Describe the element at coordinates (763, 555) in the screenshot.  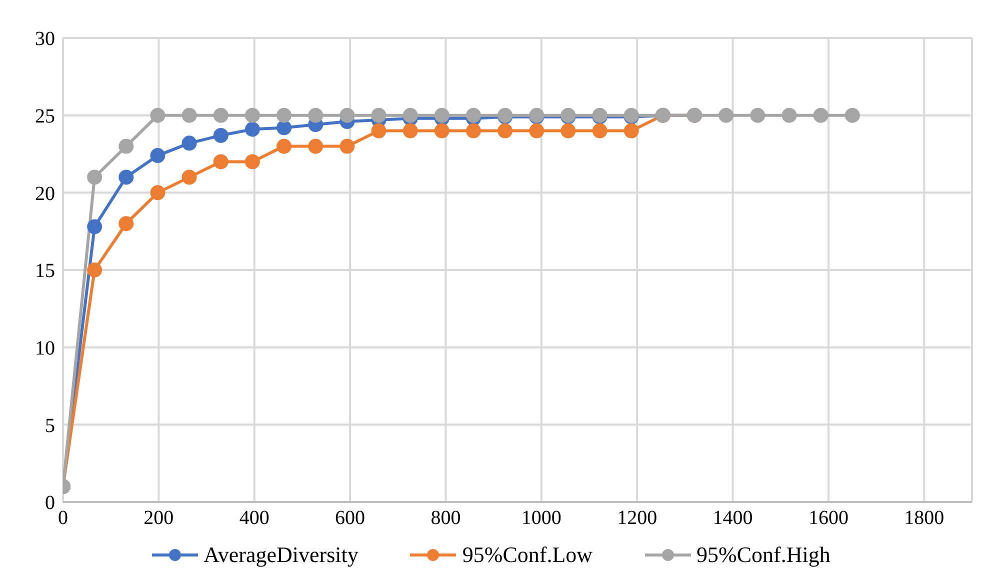
I see `legend-label: 95%Conf.High` at that location.